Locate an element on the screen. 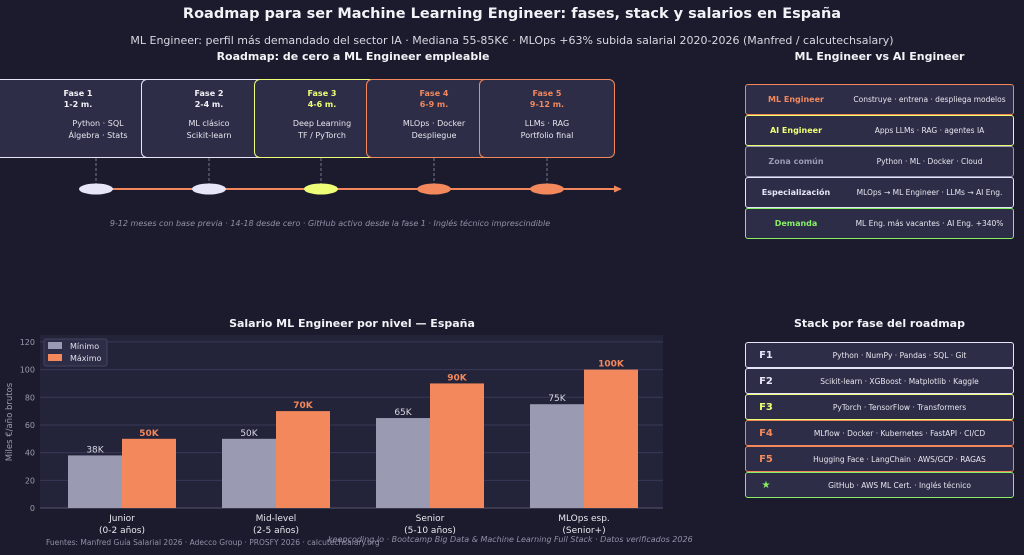 The height and width of the screenshot is (555, 1024). phase-line: TF / PyTorch is located at coordinates (322, 135).